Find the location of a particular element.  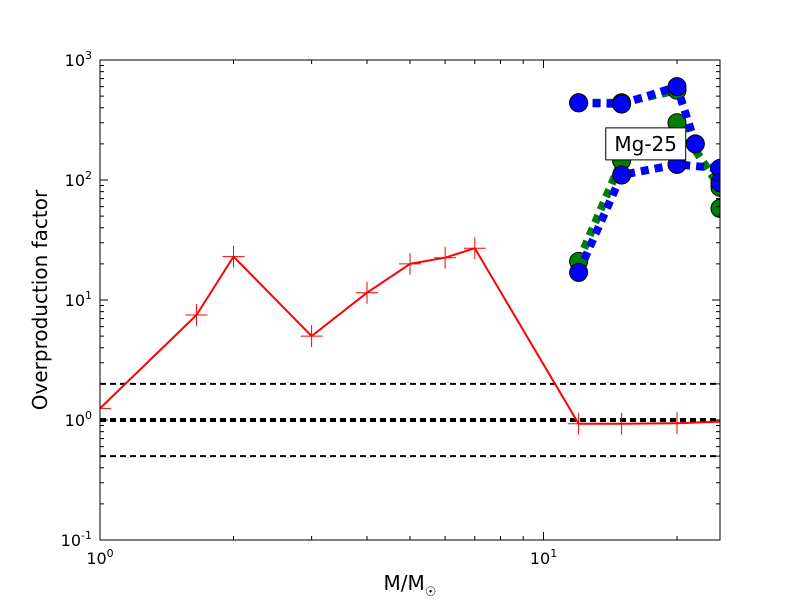

x-axis-title-subscript: ☉ is located at coordinates (431, 592).